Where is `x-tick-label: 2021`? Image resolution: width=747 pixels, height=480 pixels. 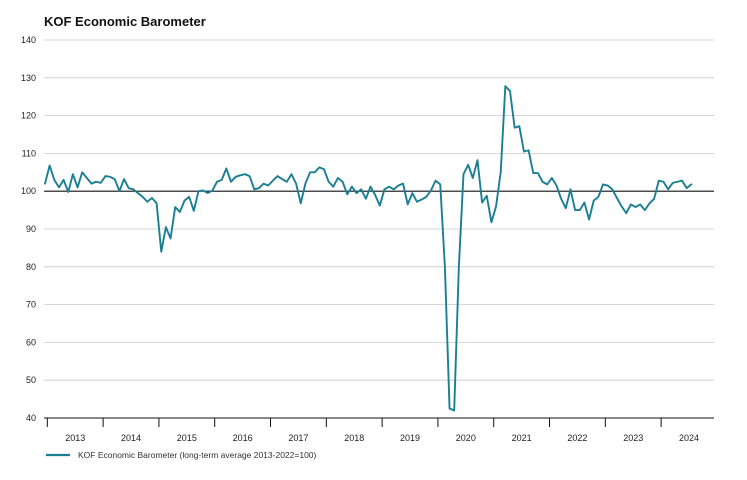
x-tick-label: 2021 is located at coordinates (522, 438).